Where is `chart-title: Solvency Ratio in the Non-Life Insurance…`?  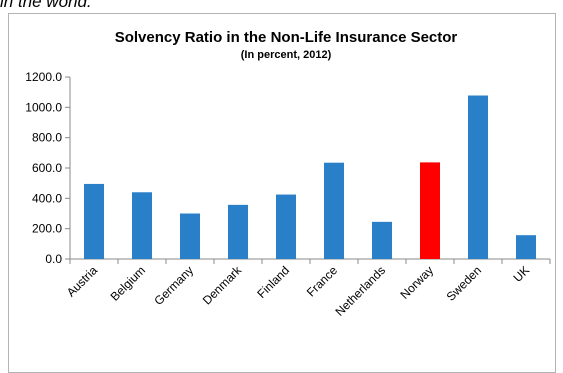 chart-title: Solvency Ratio in the Non-Life Insurance… is located at coordinates (286, 37).